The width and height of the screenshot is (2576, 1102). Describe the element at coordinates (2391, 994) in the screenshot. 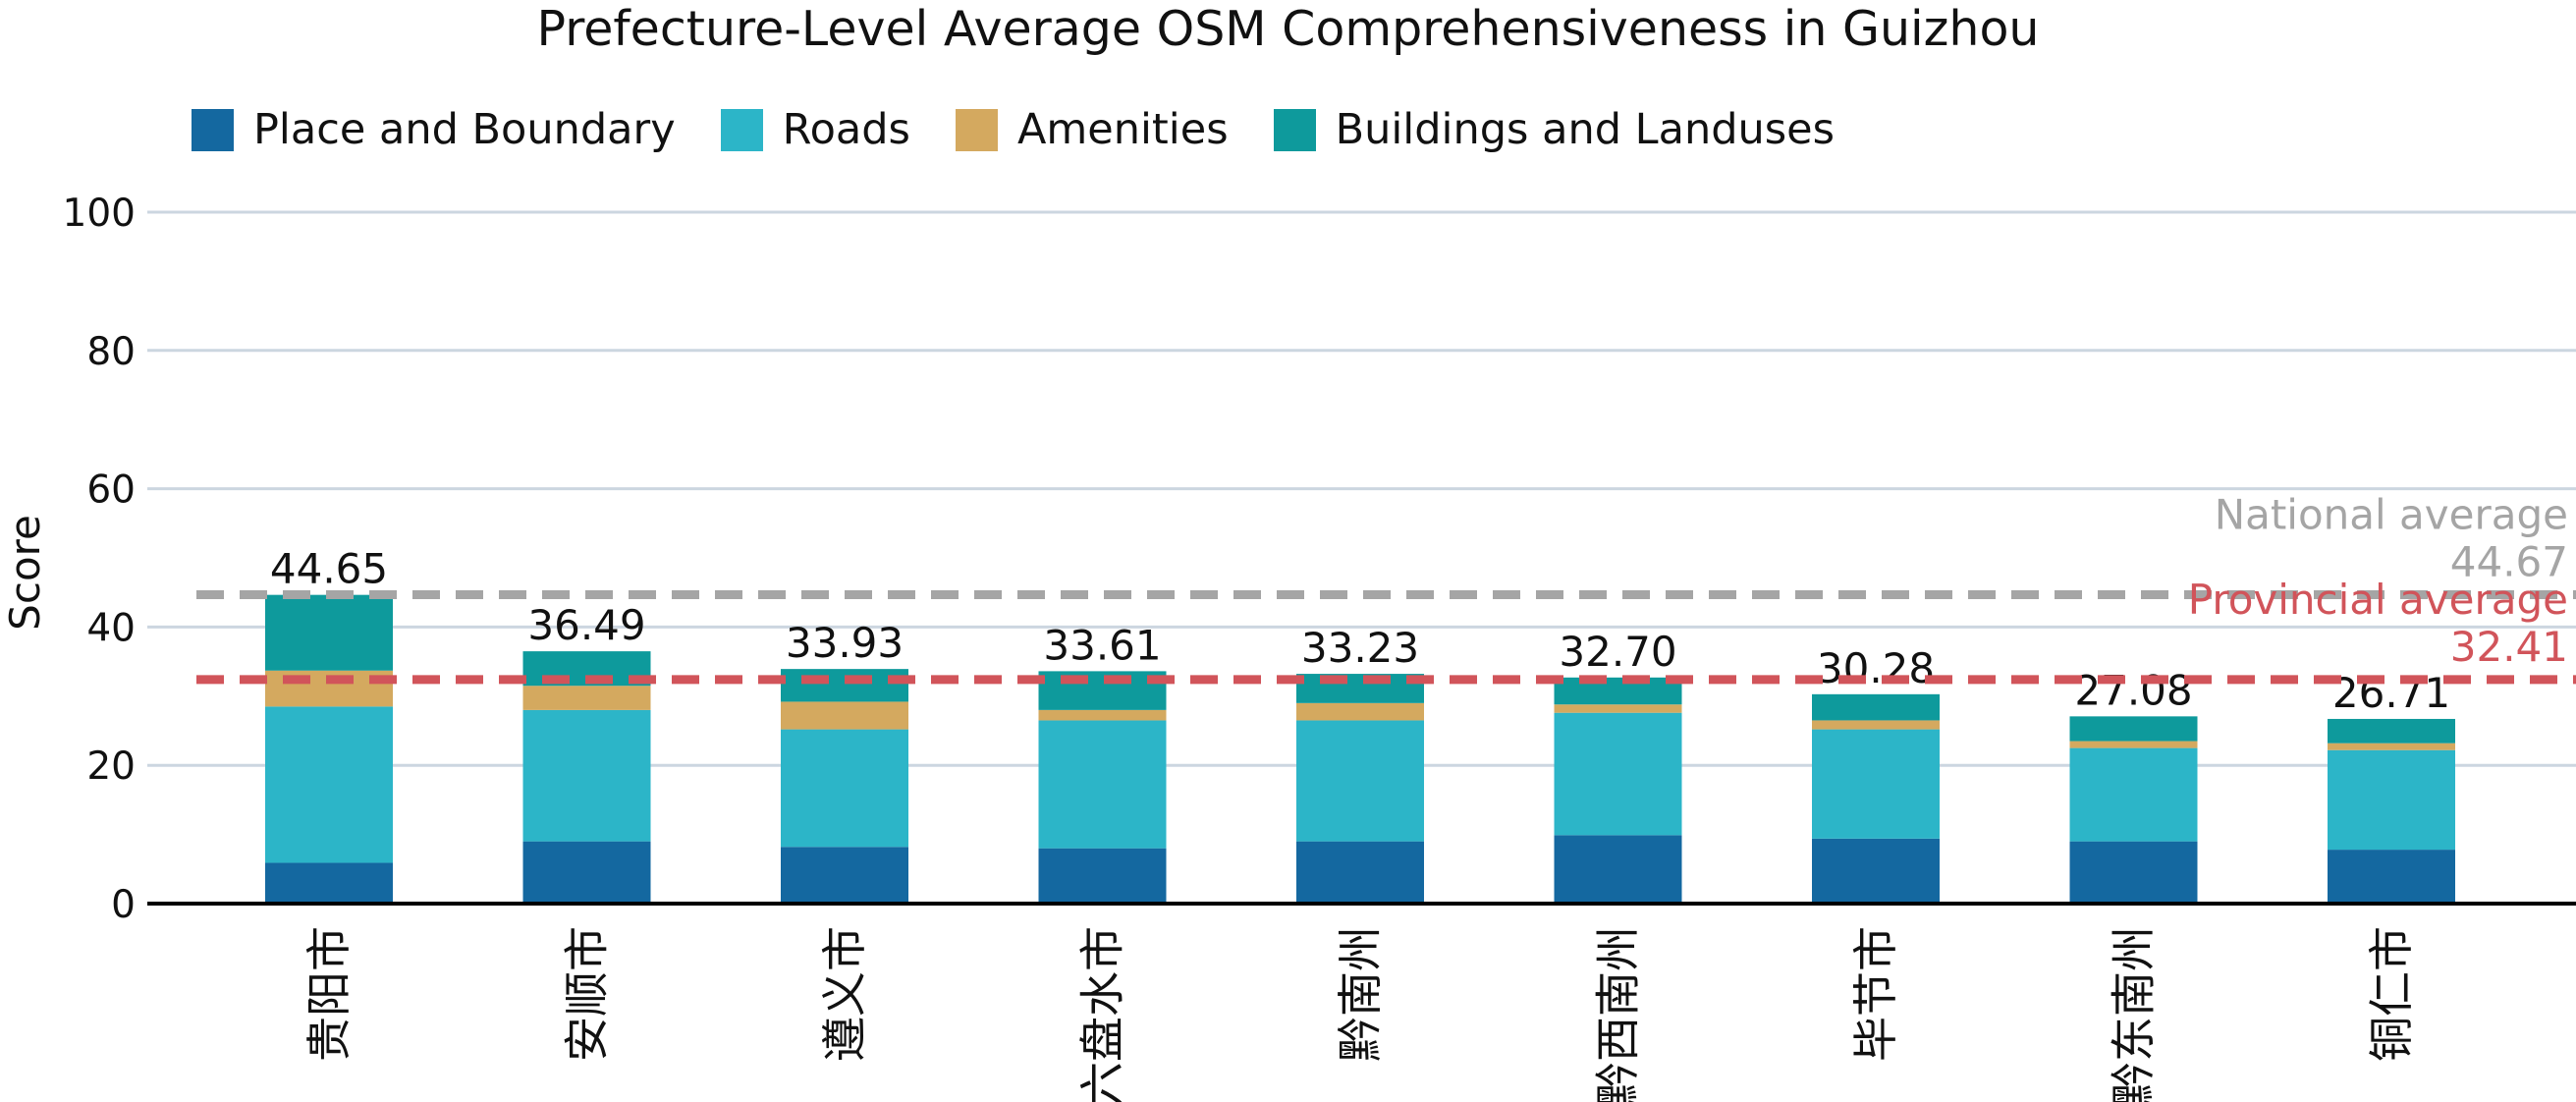

I see `x-tick-label-9: 铜仁市` at that location.